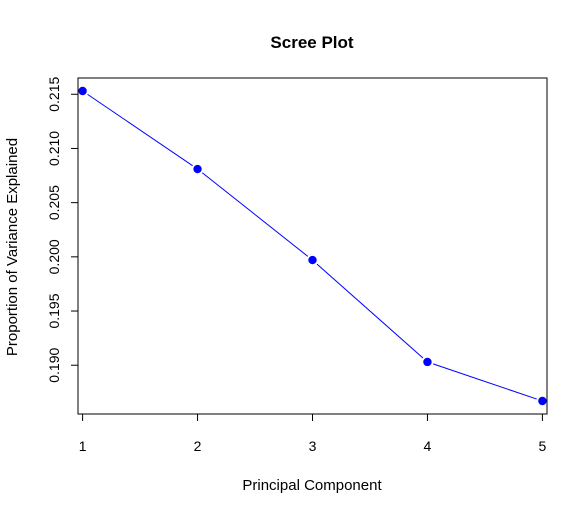 Image resolution: width=587 pixels, height=514 pixels. What do you see at coordinates (311, 42) in the screenshot?
I see `chart-title: Scree Plot` at bounding box center [311, 42].